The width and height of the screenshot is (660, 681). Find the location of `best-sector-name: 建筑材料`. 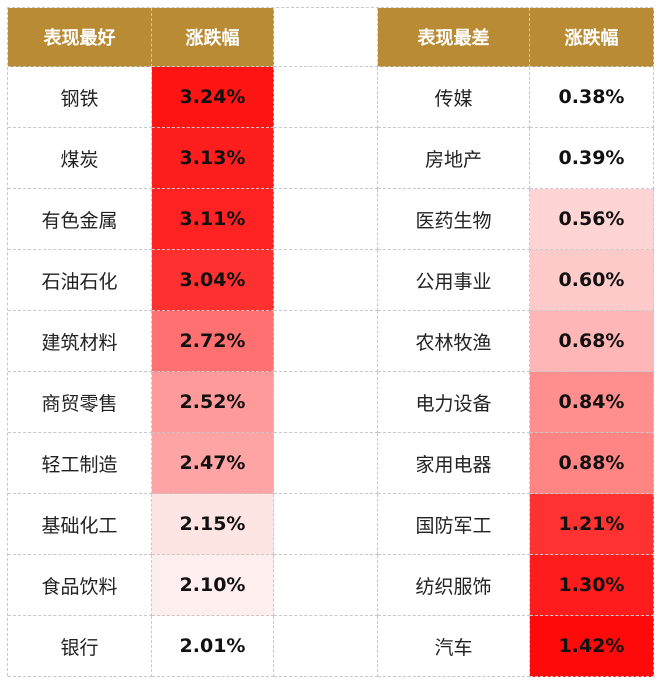

best-sector-name: 建筑材料 is located at coordinates (80, 341).